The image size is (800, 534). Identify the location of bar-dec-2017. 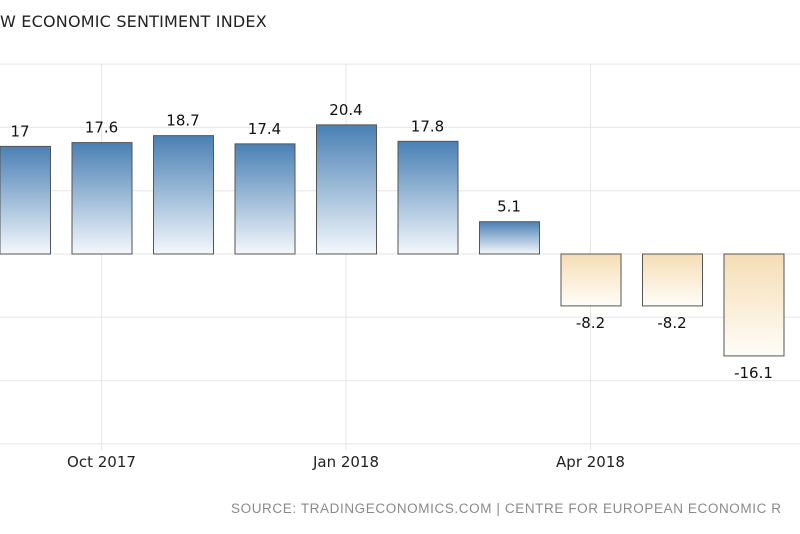
(265, 199).